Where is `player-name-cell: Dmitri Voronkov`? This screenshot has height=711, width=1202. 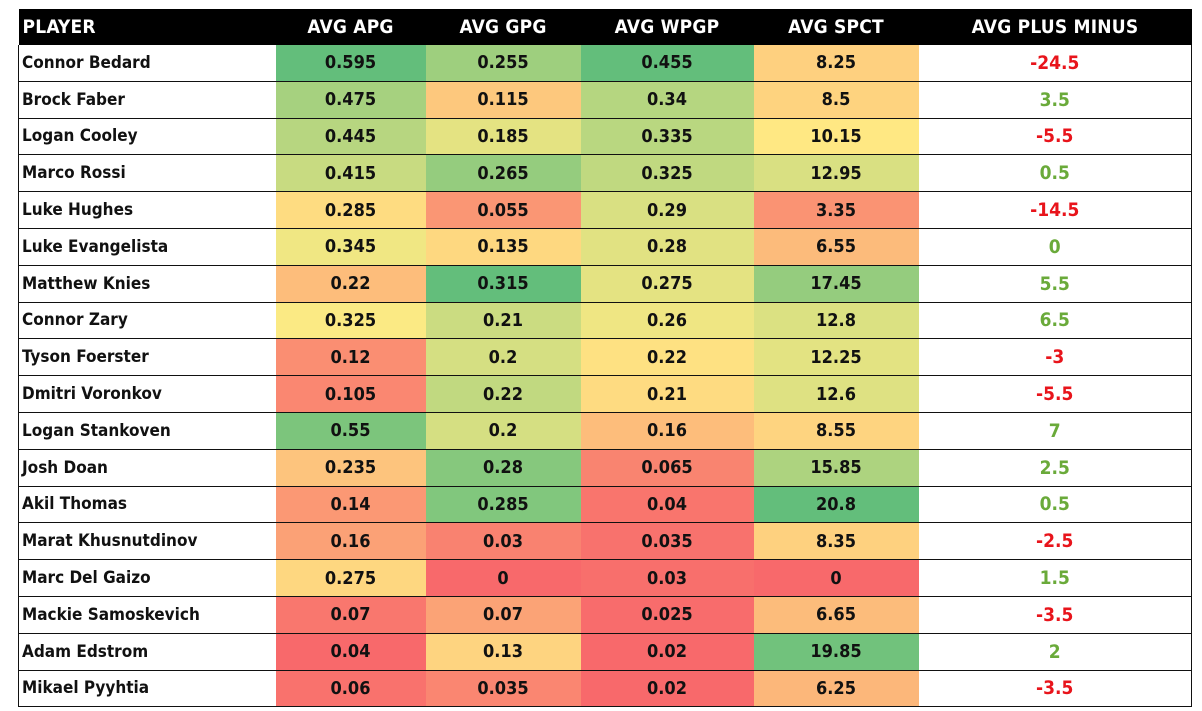
player-name-cell: Dmitri Voronkov is located at coordinates (147, 394).